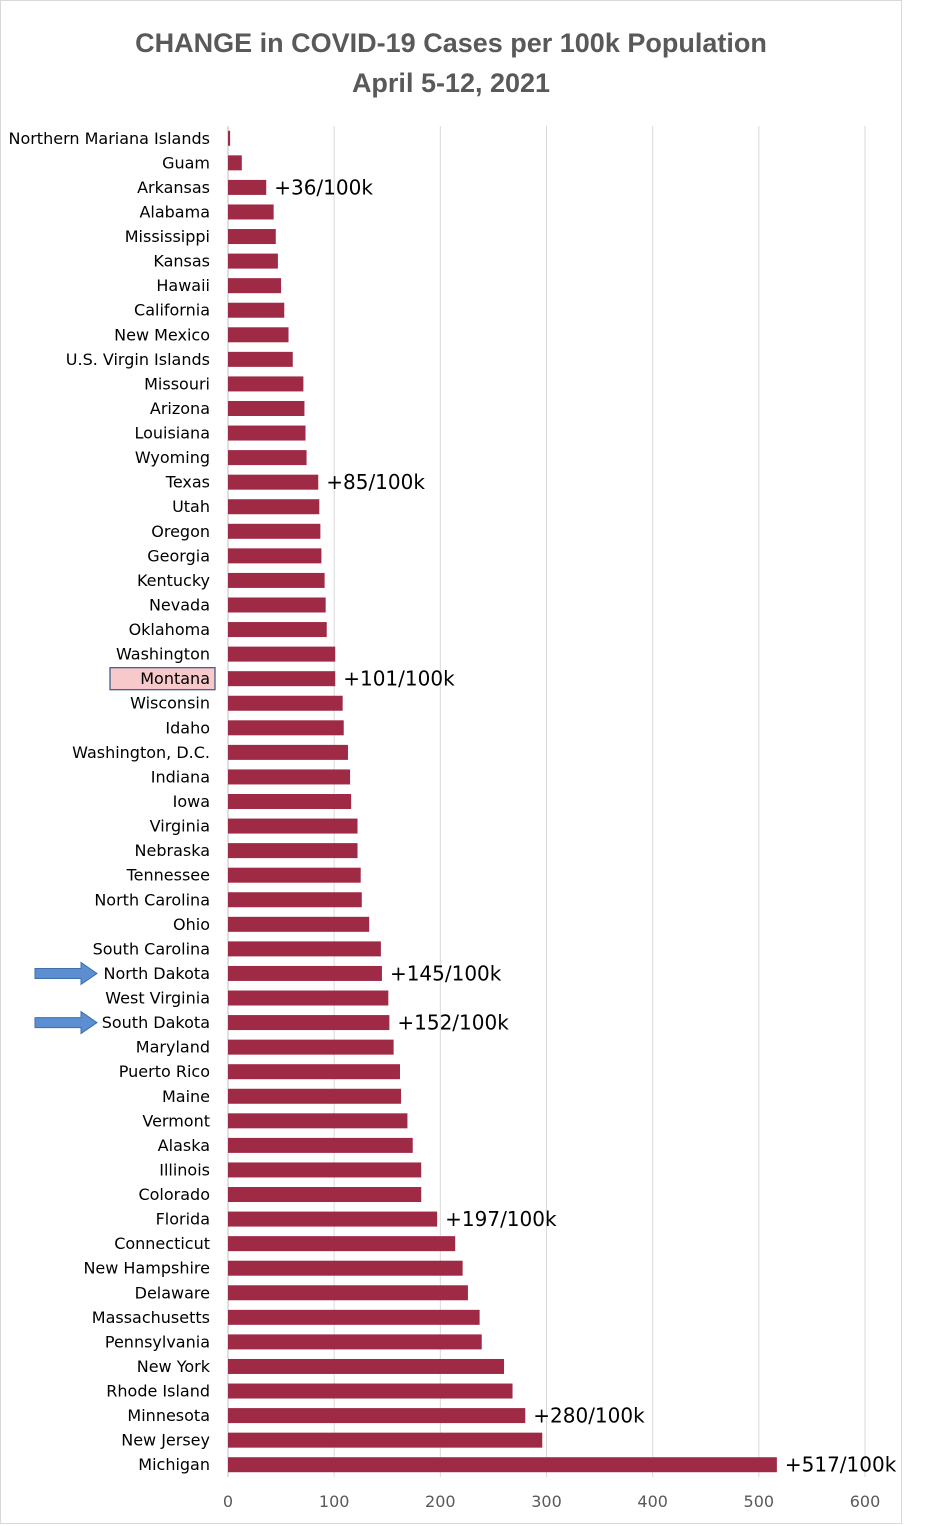  Describe the element at coordinates (179, 604) in the screenshot. I see `category-label: Nevada` at that location.